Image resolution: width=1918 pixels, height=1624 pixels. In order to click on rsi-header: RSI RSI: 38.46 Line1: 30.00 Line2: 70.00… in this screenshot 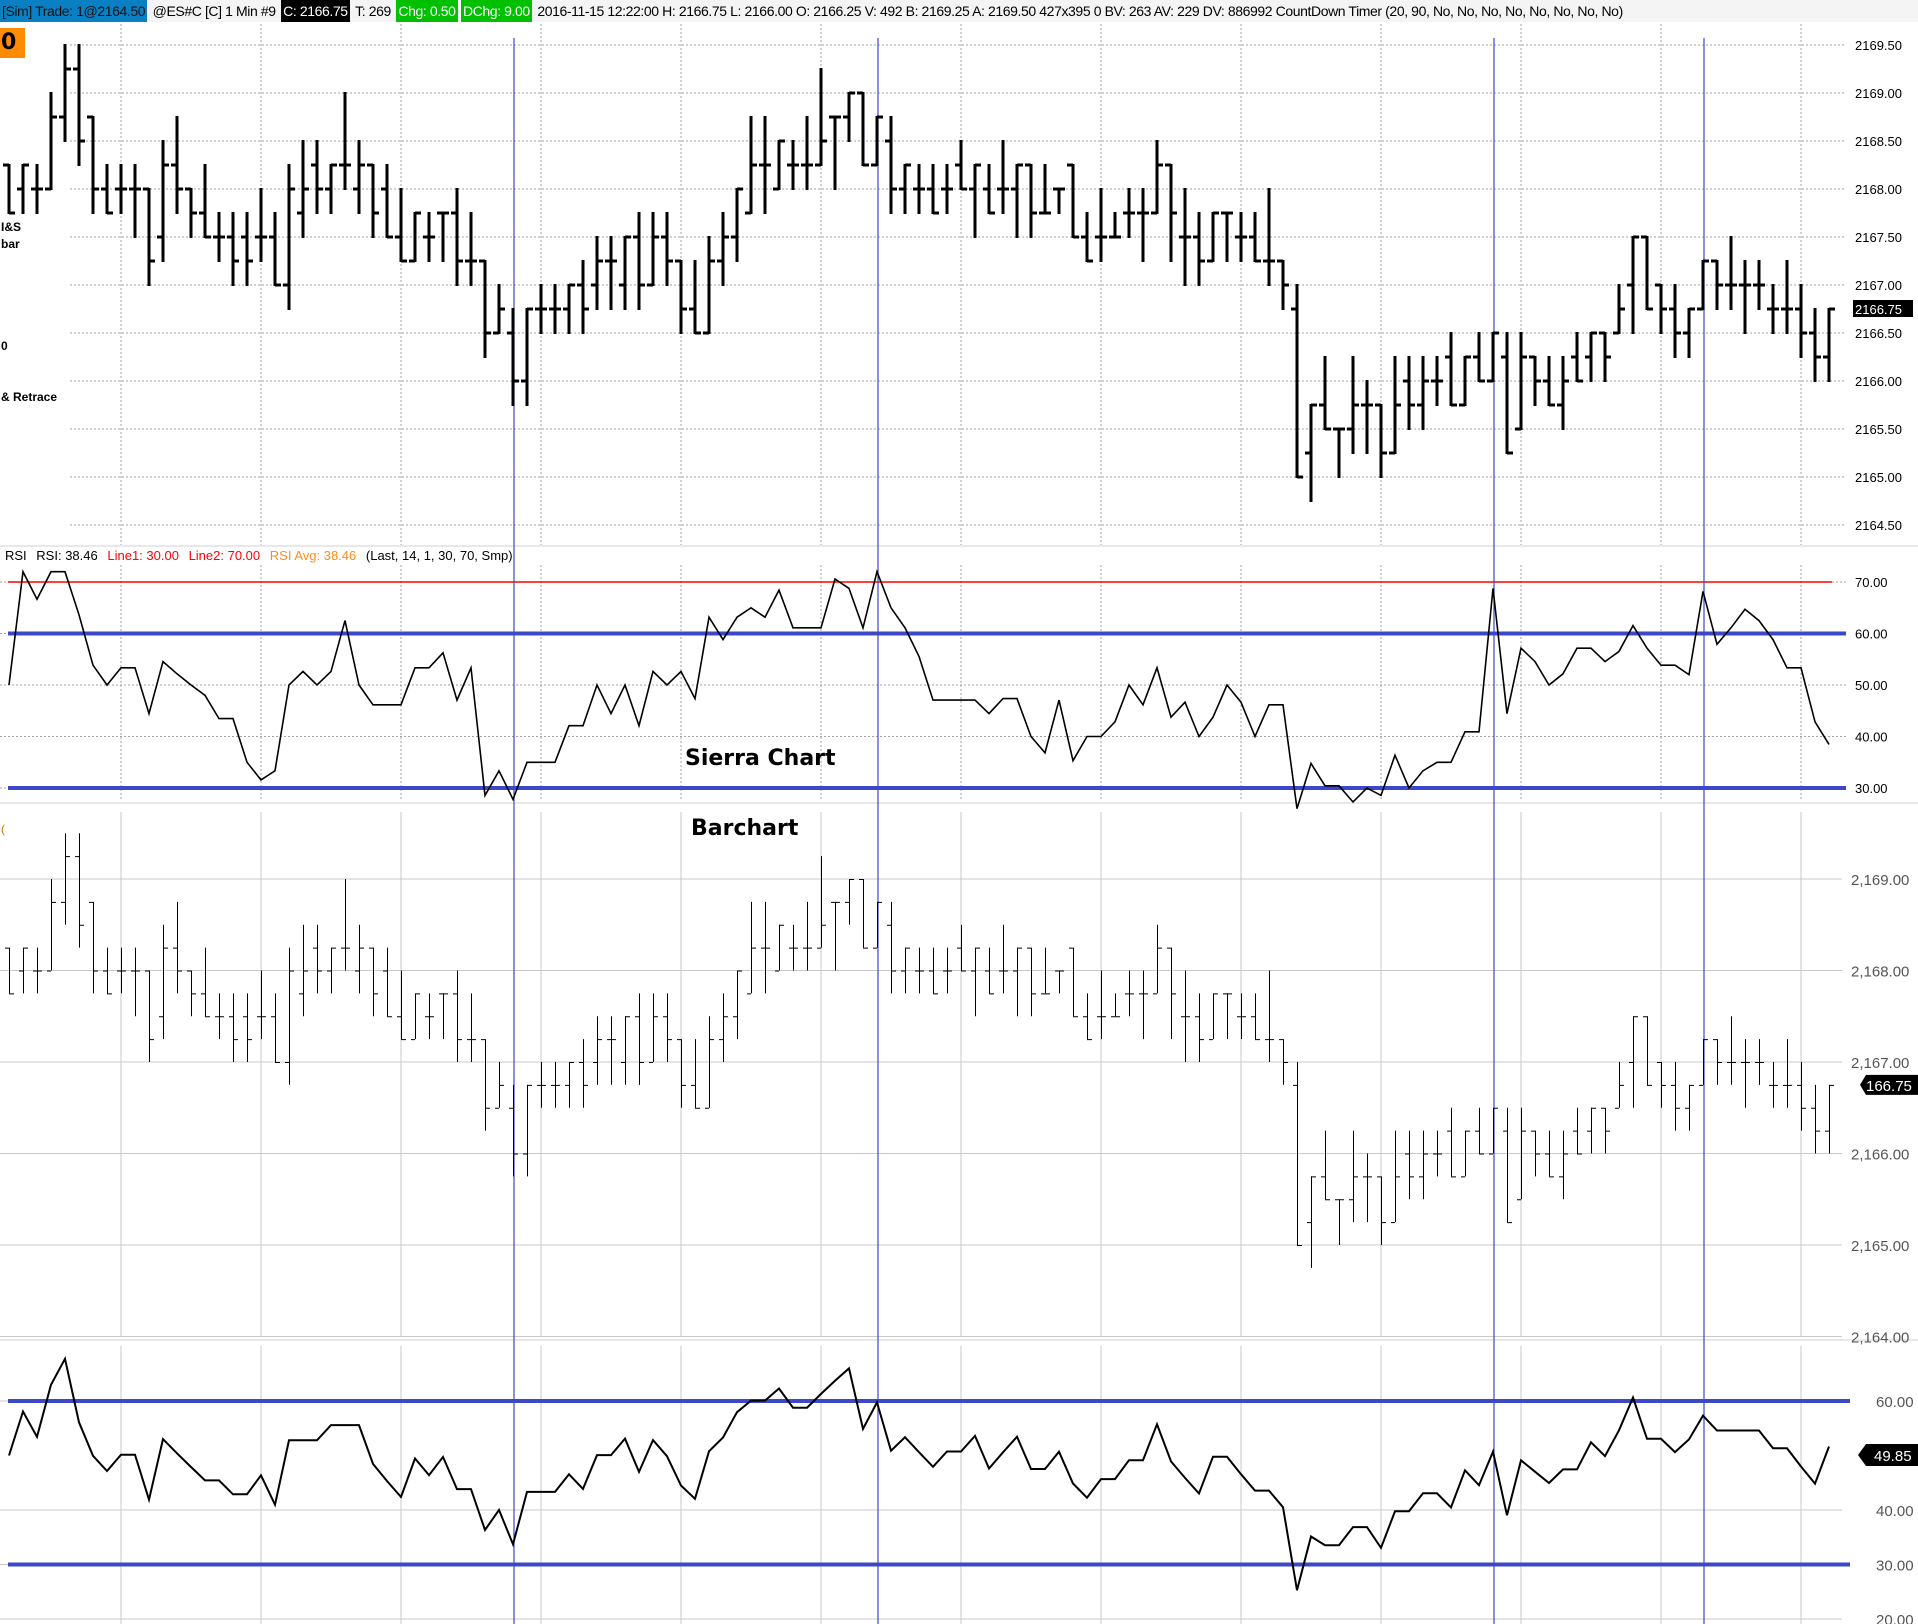, I will do `click(262, 556)`.